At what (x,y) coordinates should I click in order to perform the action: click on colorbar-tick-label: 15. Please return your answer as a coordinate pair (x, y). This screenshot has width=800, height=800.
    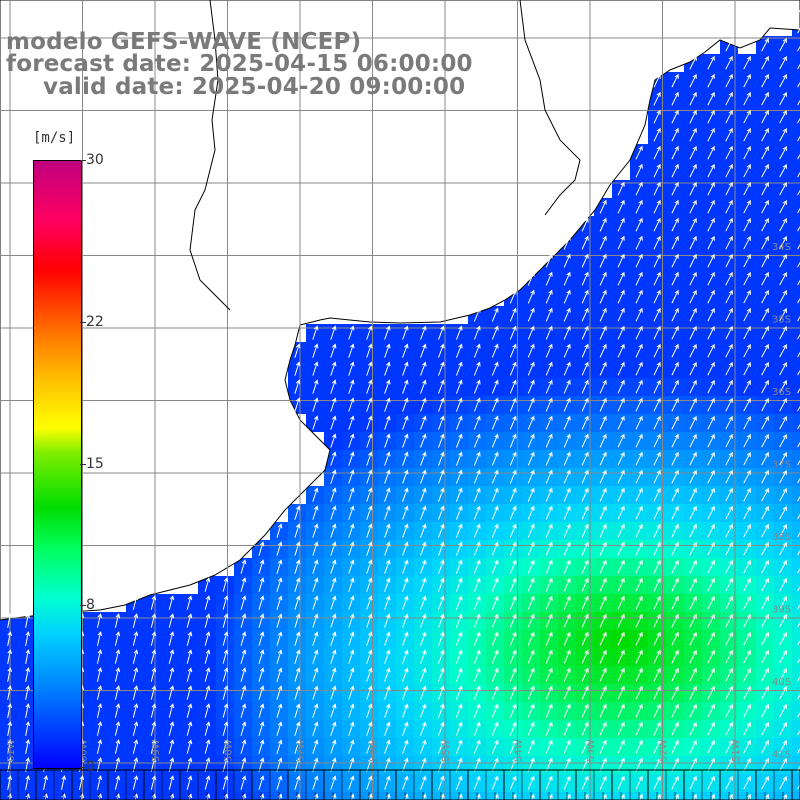
    Looking at the image, I should click on (95, 463).